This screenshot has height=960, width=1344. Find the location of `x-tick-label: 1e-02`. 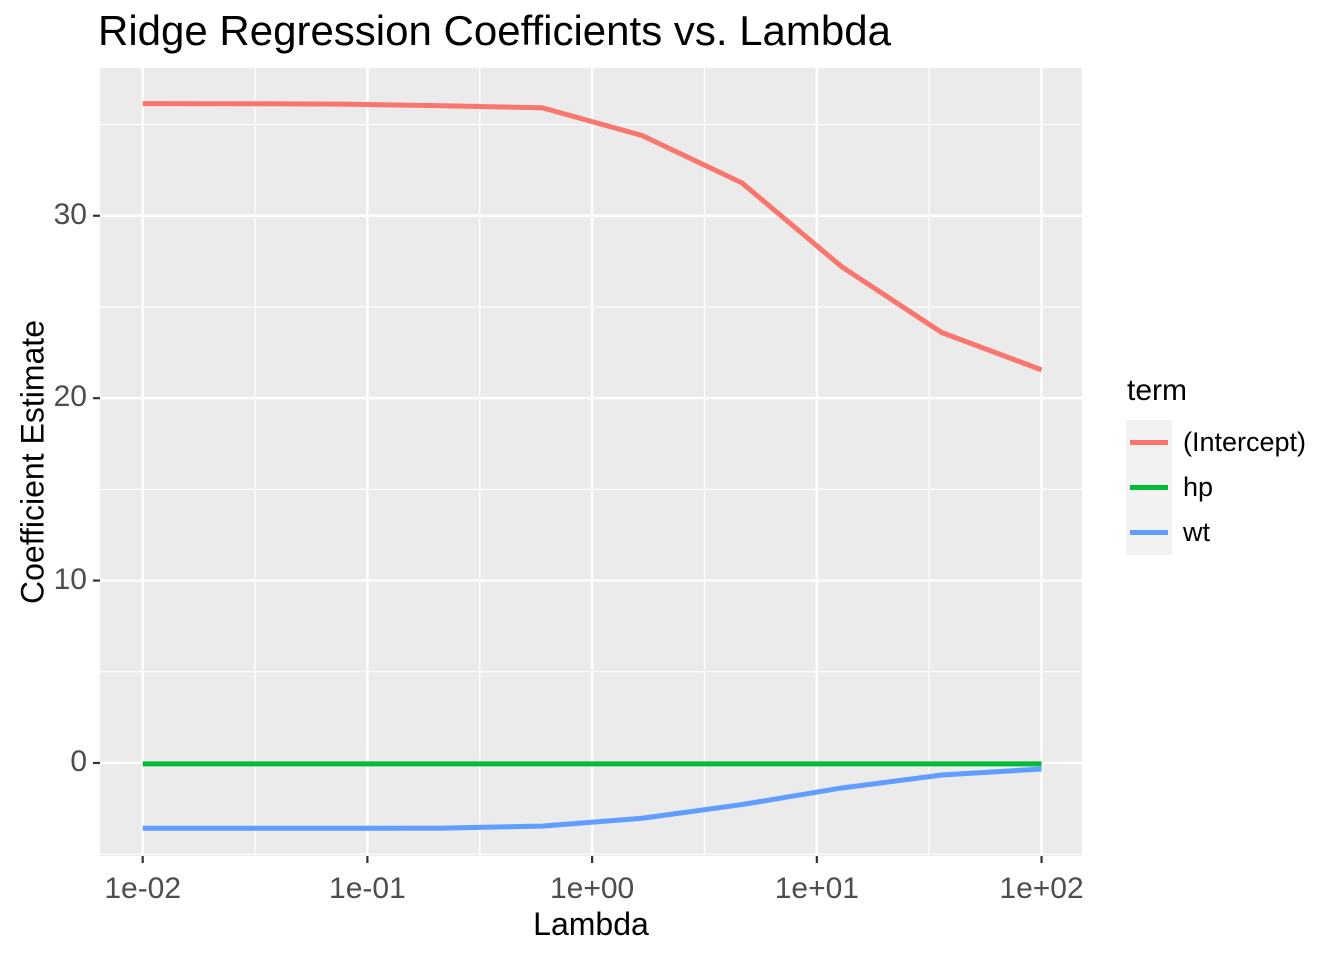

x-tick-label: 1e-02 is located at coordinates (143, 888).